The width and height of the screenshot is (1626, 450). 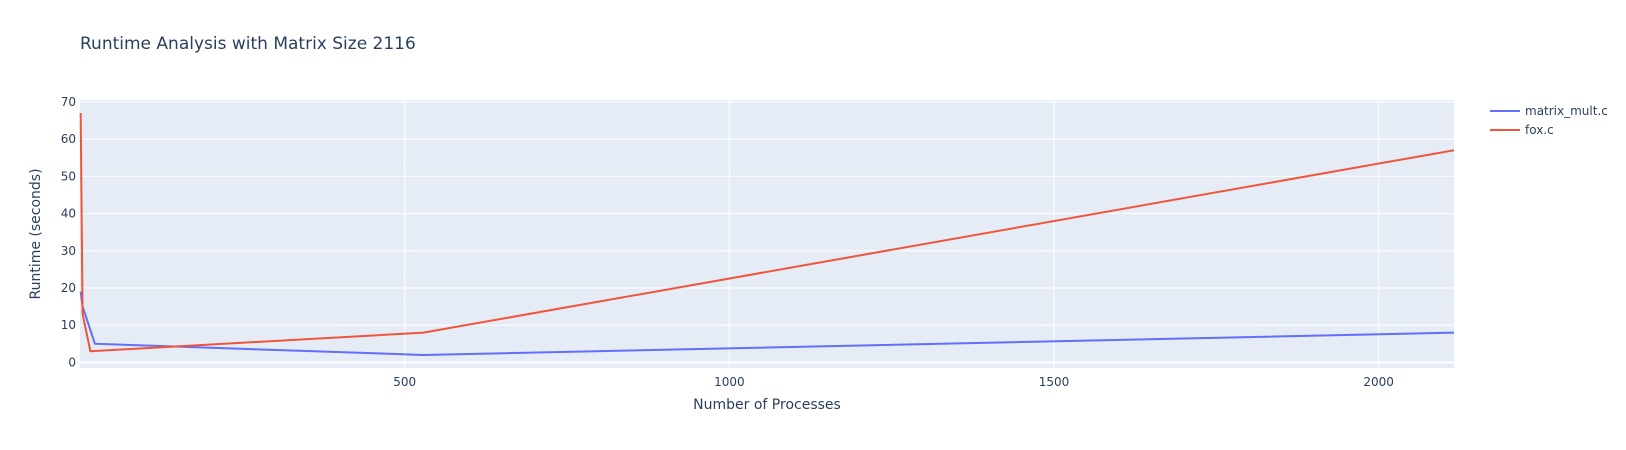 I want to click on y-axis-title: Runtime (seconds), so click(x=36, y=233).